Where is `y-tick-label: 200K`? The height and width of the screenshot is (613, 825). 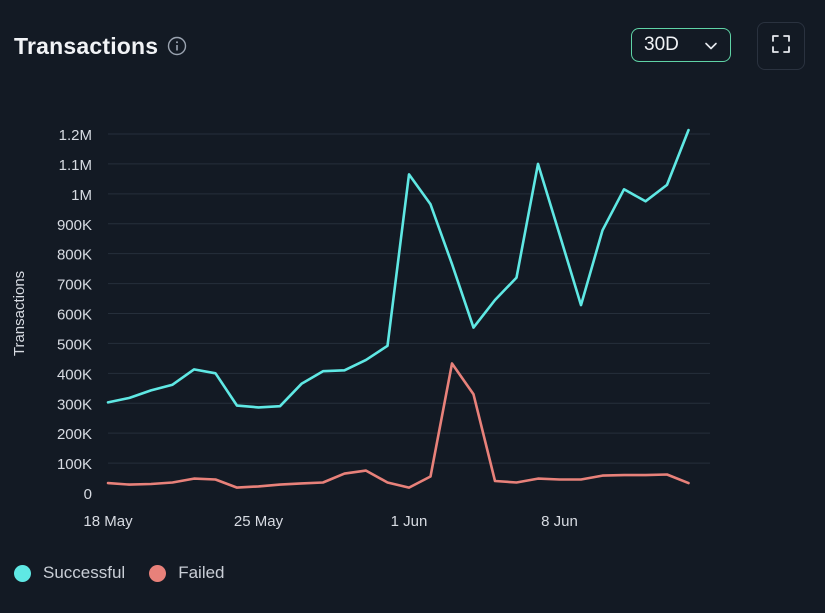 y-tick-label: 200K is located at coordinates (74, 434).